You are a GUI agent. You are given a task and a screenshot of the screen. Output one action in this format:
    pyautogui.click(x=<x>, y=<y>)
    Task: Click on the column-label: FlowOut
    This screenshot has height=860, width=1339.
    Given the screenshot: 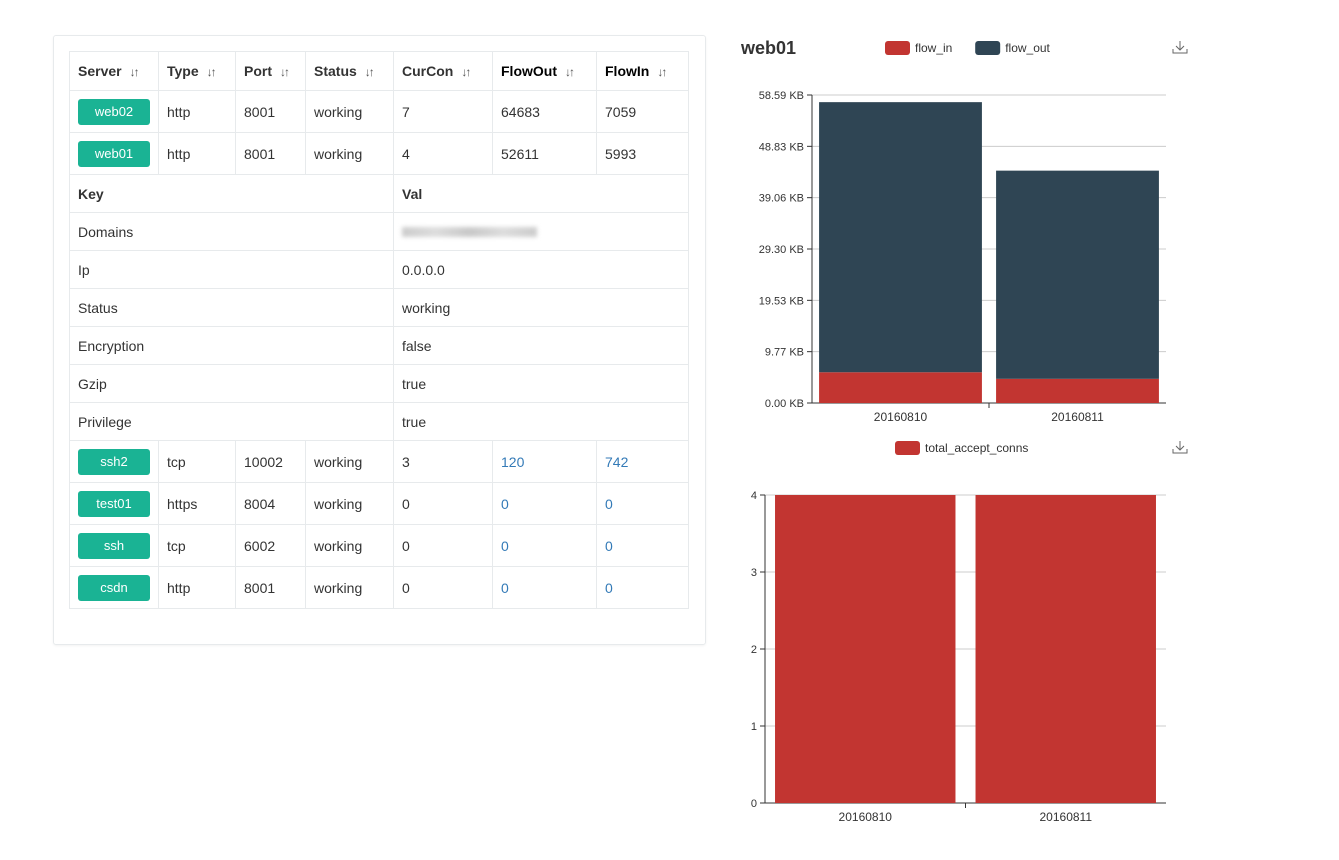 What is the action you would take?
    pyautogui.click(x=529, y=71)
    